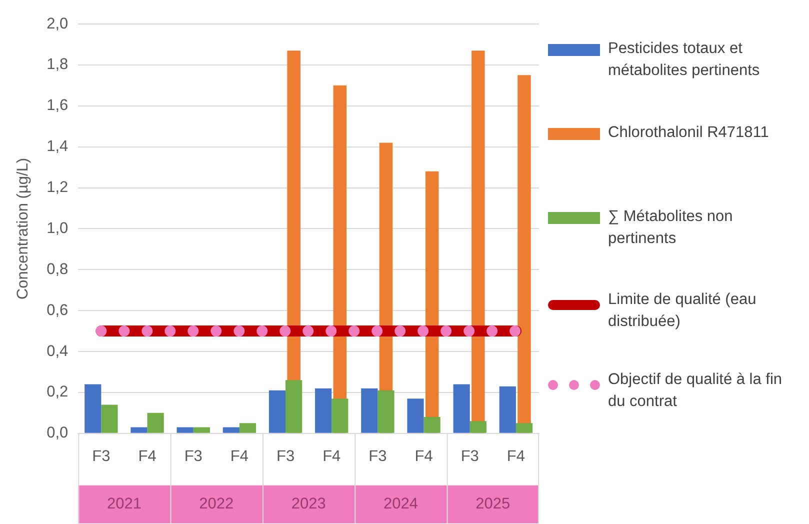 This screenshot has width=809, height=524. What do you see at coordinates (124, 504) in the screenshot?
I see `text: 2021` at bounding box center [124, 504].